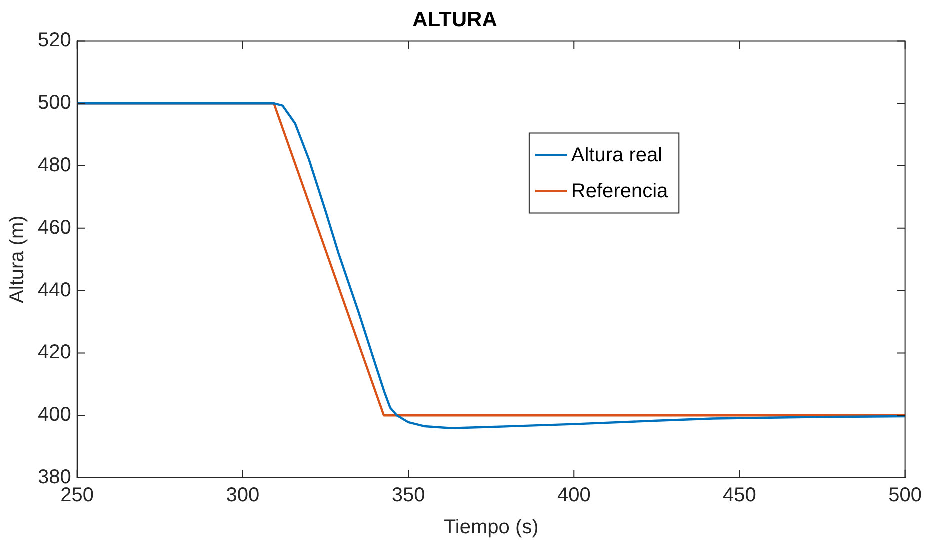 This screenshot has height=542, width=928. Describe the element at coordinates (55, 415) in the screenshot. I see `y-tick-label: 400` at that location.